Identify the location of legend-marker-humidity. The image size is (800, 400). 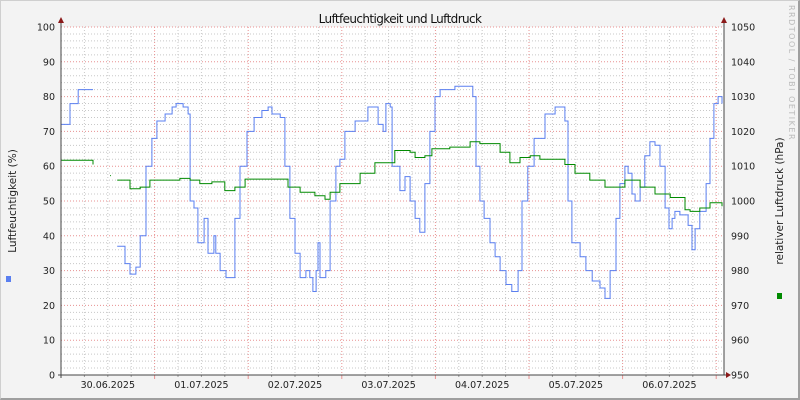
(8, 279).